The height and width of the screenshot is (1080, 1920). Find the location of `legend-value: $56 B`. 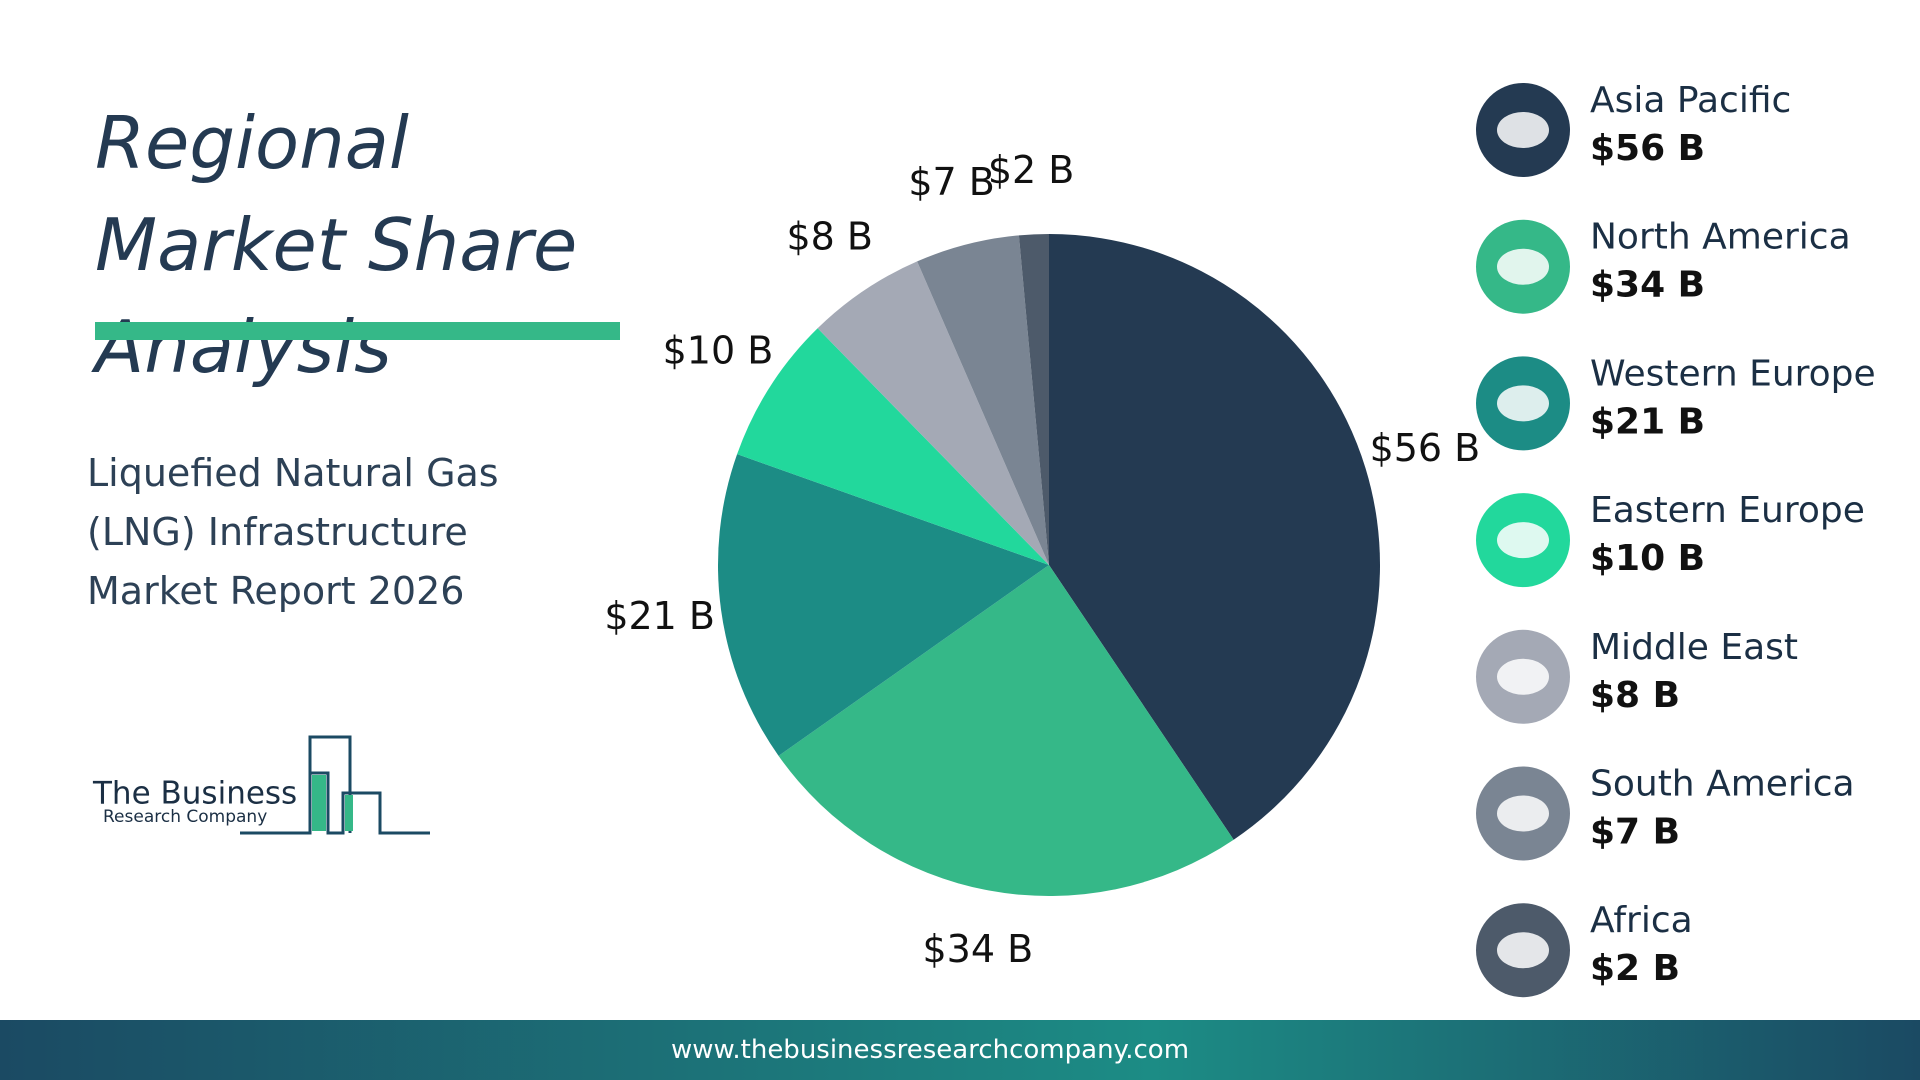

legend-value: $56 B is located at coordinates (1647, 148).